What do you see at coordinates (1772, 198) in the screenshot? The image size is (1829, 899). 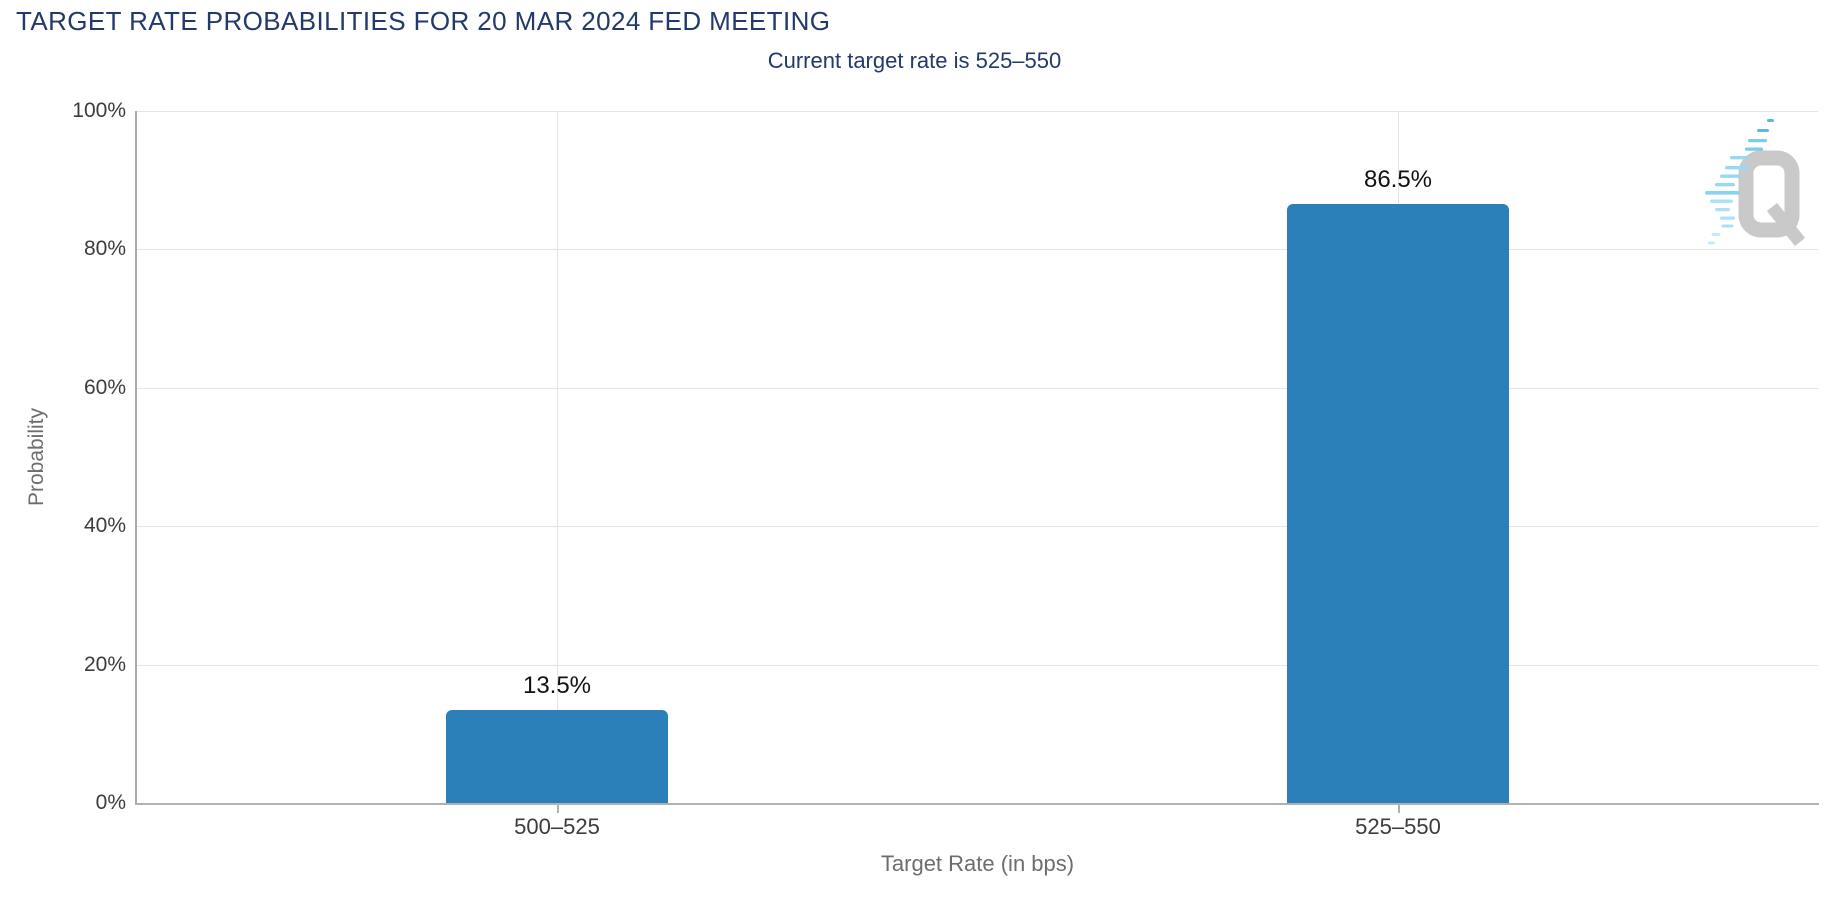 I see `q-letter-shape` at bounding box center [1772, 198].